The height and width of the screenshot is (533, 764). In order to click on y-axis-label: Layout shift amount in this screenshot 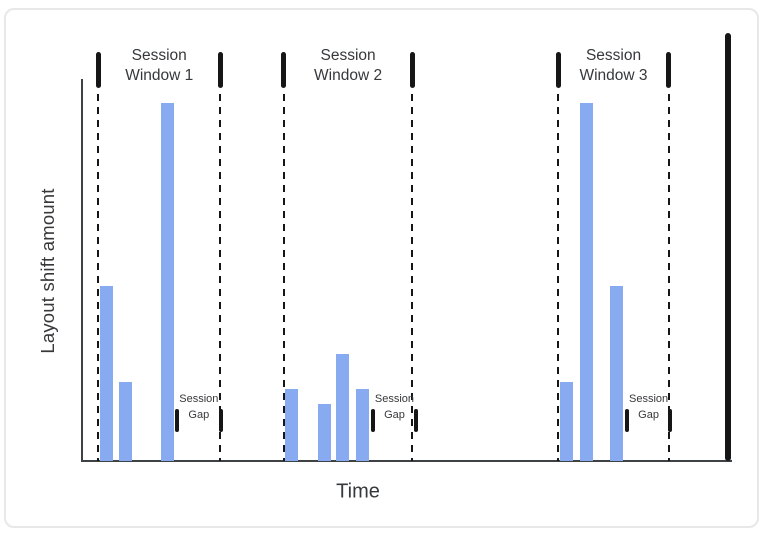, I will do `click(47, 271)`.